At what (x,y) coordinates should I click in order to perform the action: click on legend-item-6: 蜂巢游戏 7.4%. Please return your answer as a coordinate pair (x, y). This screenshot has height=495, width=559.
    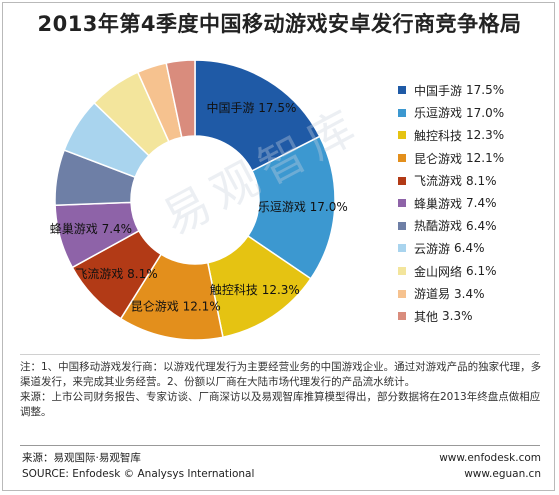
    Looking at the image, I should click on (473, 203).